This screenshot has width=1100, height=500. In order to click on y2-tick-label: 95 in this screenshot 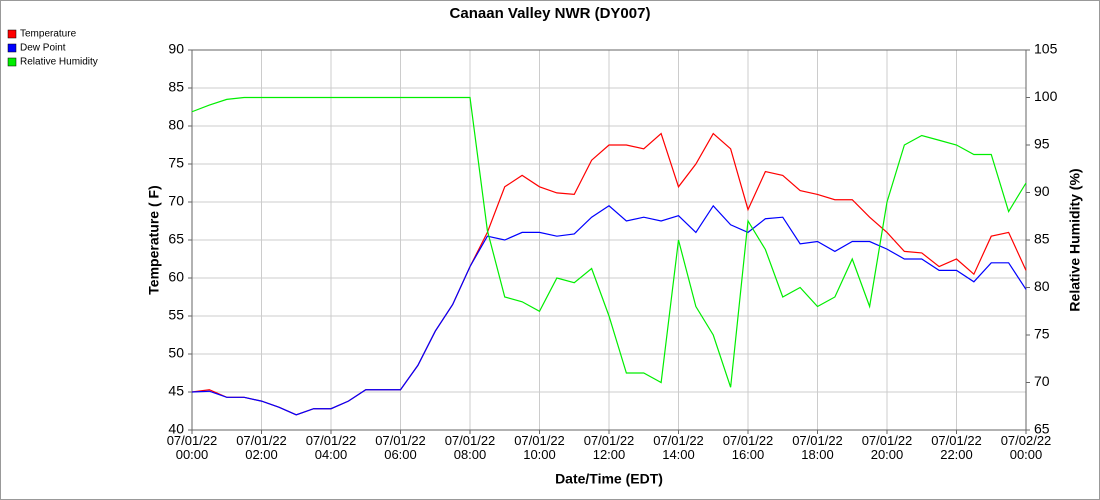, I will do `click(1042, 144)`.